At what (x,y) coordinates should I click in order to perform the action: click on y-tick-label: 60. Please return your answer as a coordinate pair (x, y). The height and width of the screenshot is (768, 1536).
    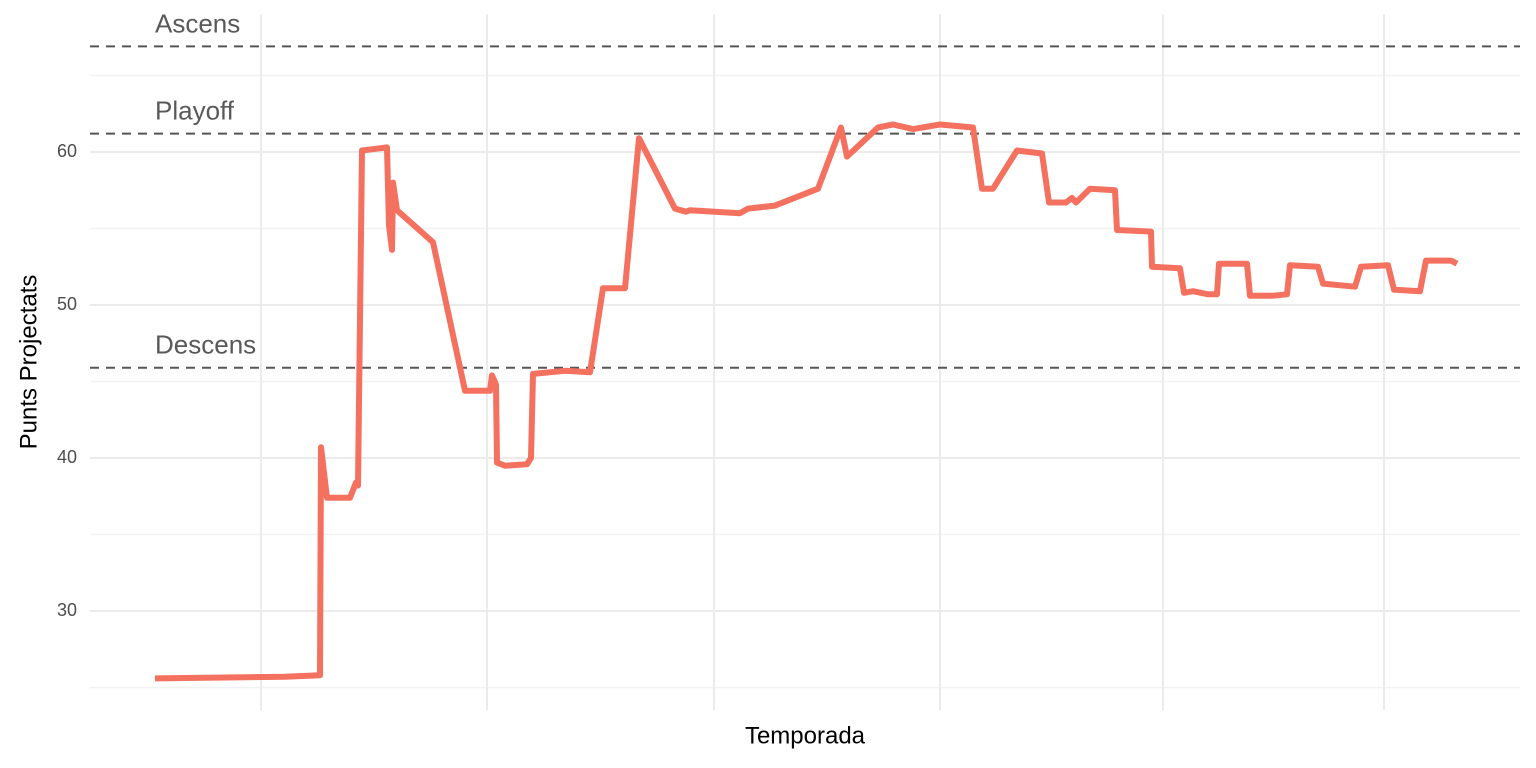
    Looking at the image, I should click on (67, 151).